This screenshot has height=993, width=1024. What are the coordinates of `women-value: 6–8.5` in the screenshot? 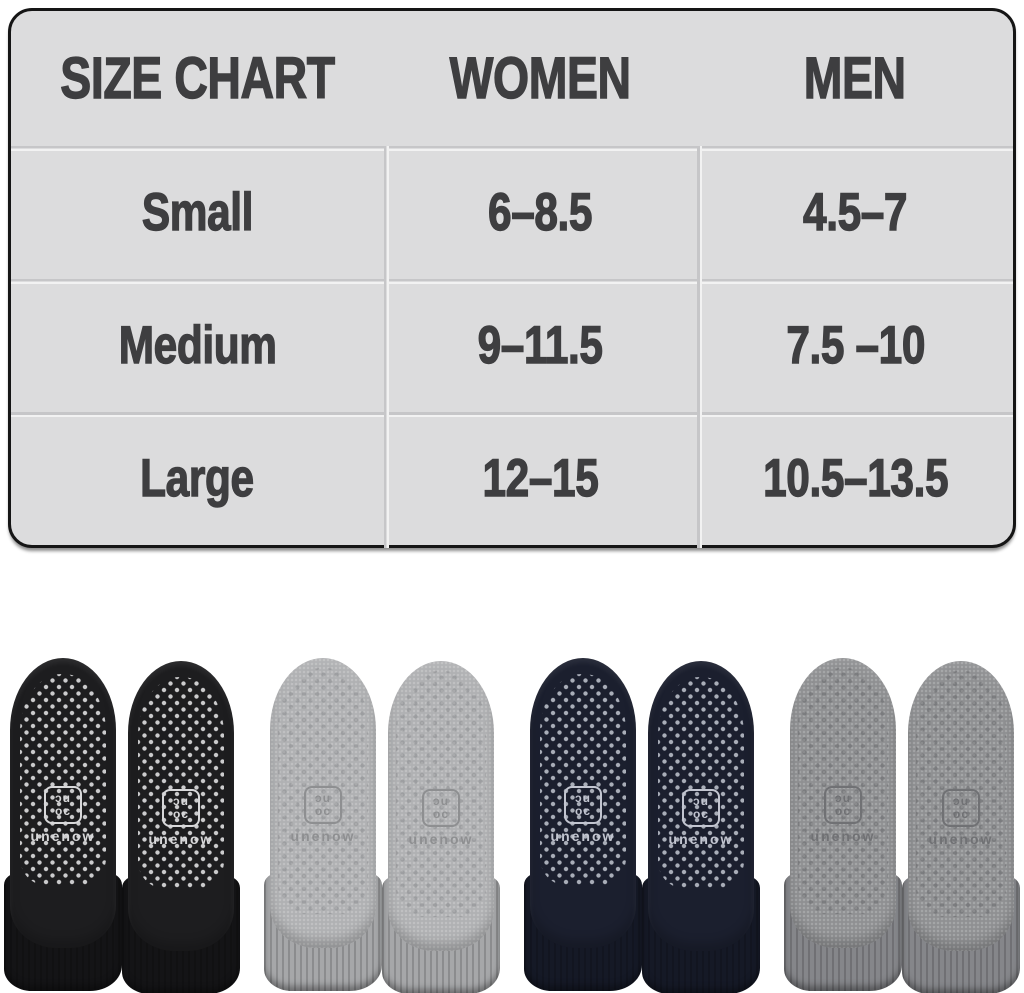 It's located at (541, 212).